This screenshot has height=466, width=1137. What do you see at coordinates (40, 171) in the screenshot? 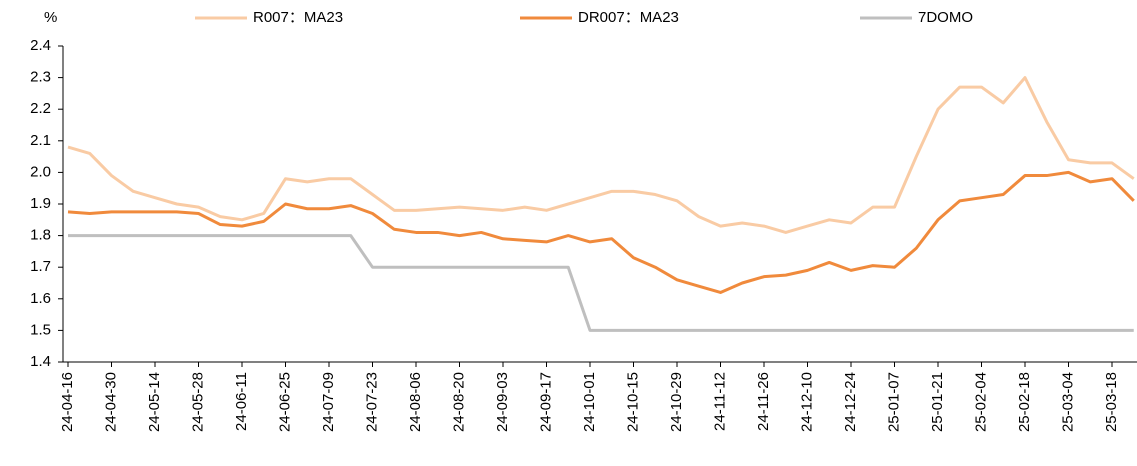
I see `y-tick-label: 2.0` at bounding box center [40, 171].